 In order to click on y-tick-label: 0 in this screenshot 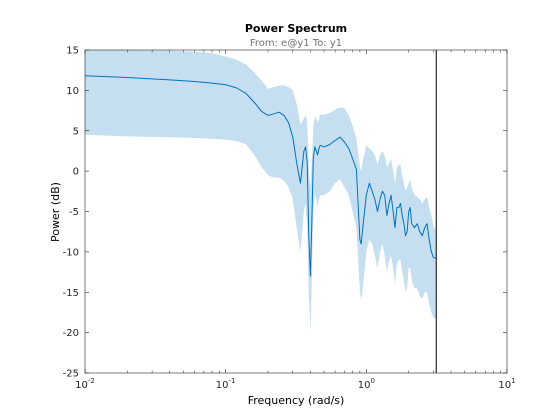, I will do `click(76, 172)`.